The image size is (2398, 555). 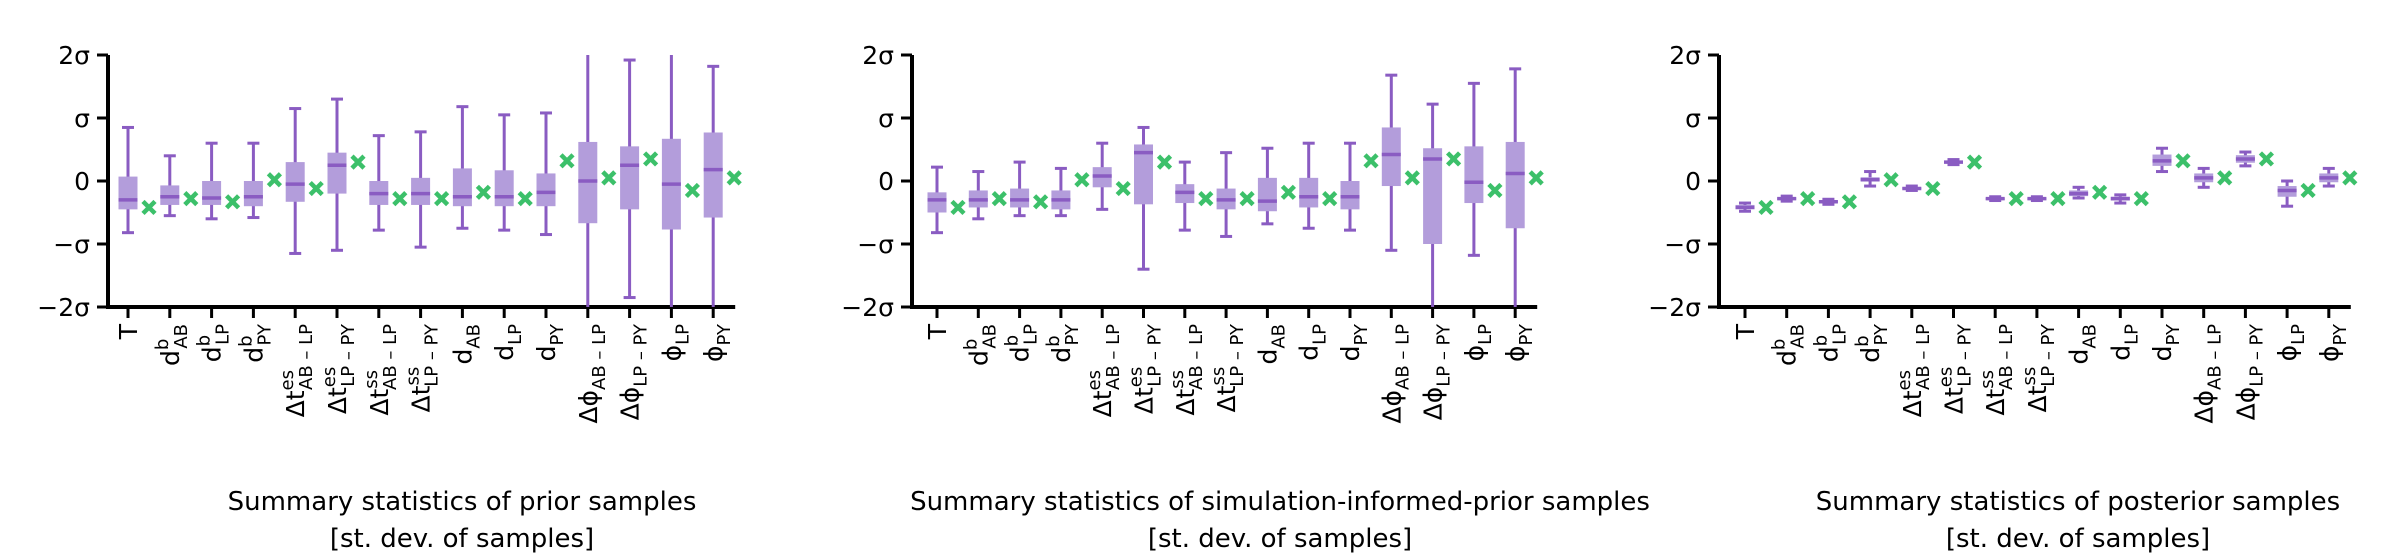 What do you see at coordinates (634, 371) in the screenshot?
I see `x-tick-label: ΔϕLP – PY` at bounding box center [634, 371].